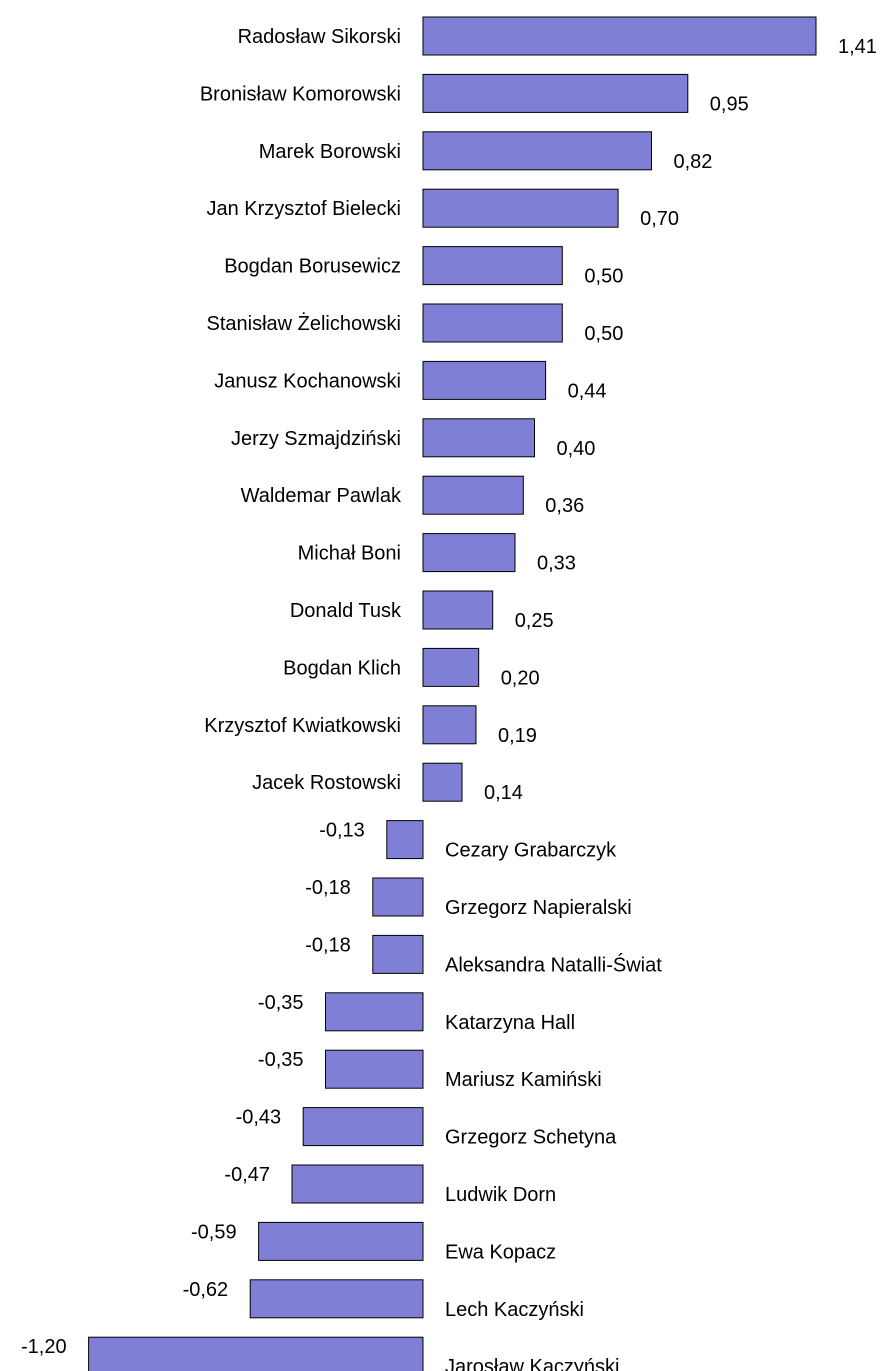  Describe the element at coordinates (247, 1175) in the screenshot. I see `value-label: -0,47` at that location.